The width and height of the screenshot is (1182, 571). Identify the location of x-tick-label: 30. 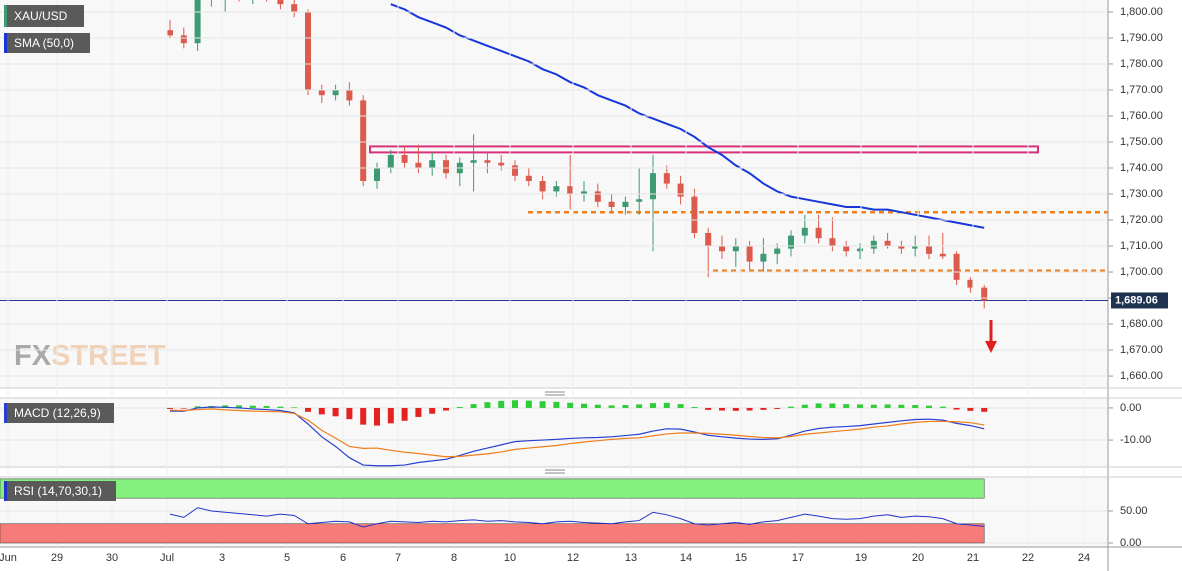
(112, 558).